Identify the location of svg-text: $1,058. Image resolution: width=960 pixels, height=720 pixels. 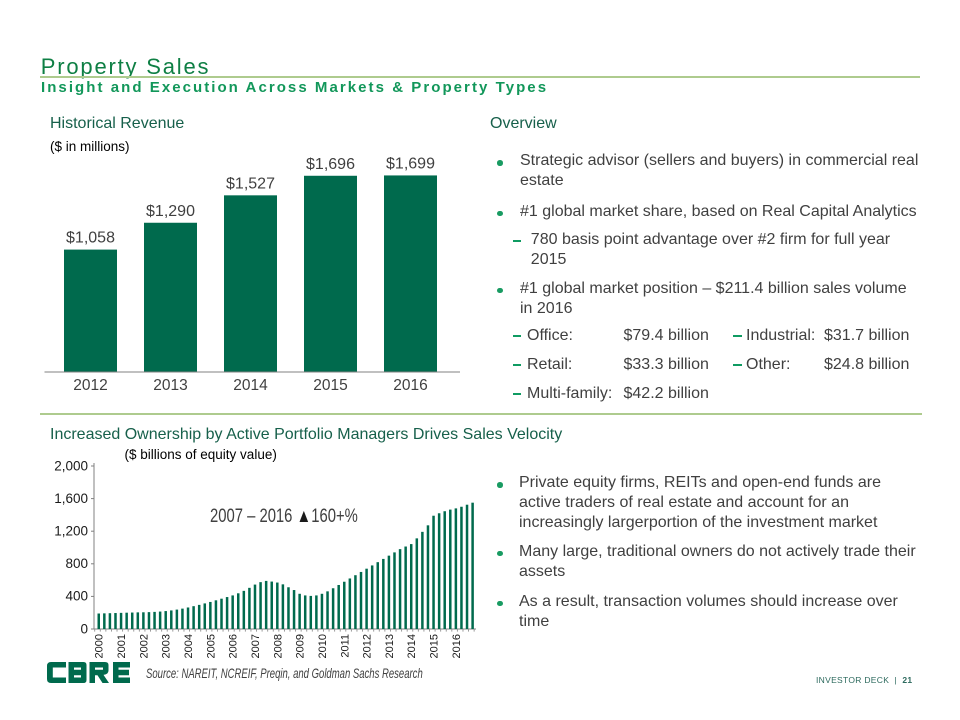
(90, 238).